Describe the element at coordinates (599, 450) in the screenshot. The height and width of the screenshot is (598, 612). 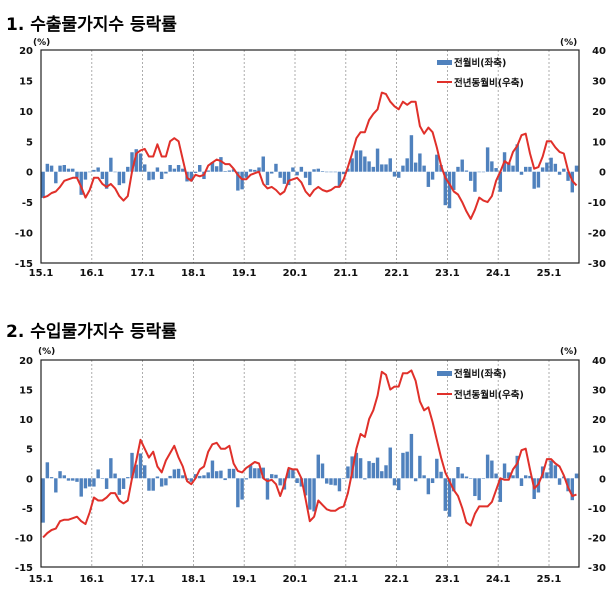
I see `y-right-tick-label: 10` at that location.